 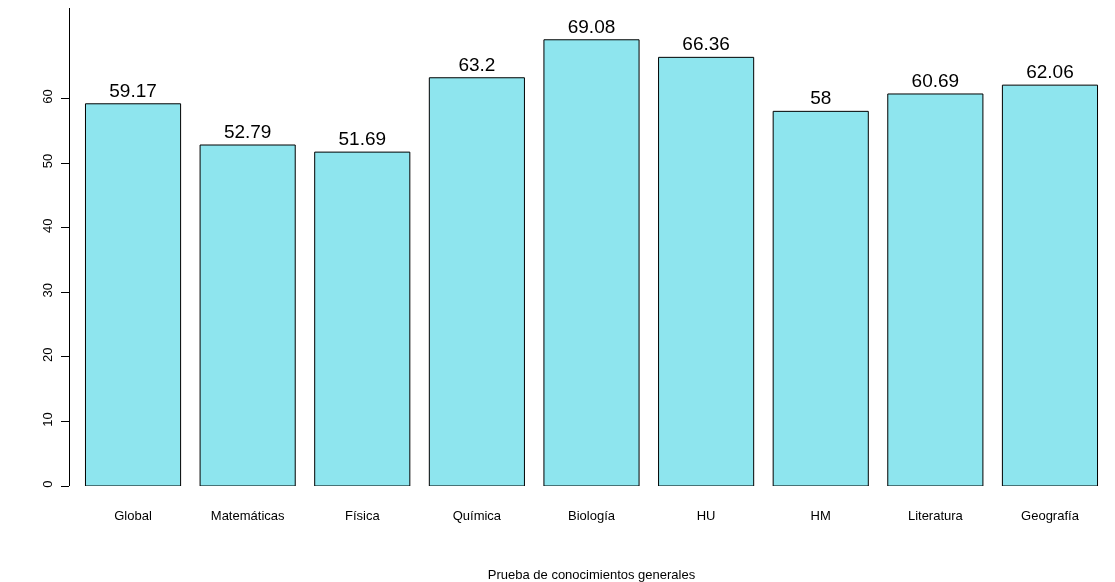 What do you see at coordinates (47, 161) in the screenshot?
I see `y-tick-label: 50` at bounding box center [47, 161].